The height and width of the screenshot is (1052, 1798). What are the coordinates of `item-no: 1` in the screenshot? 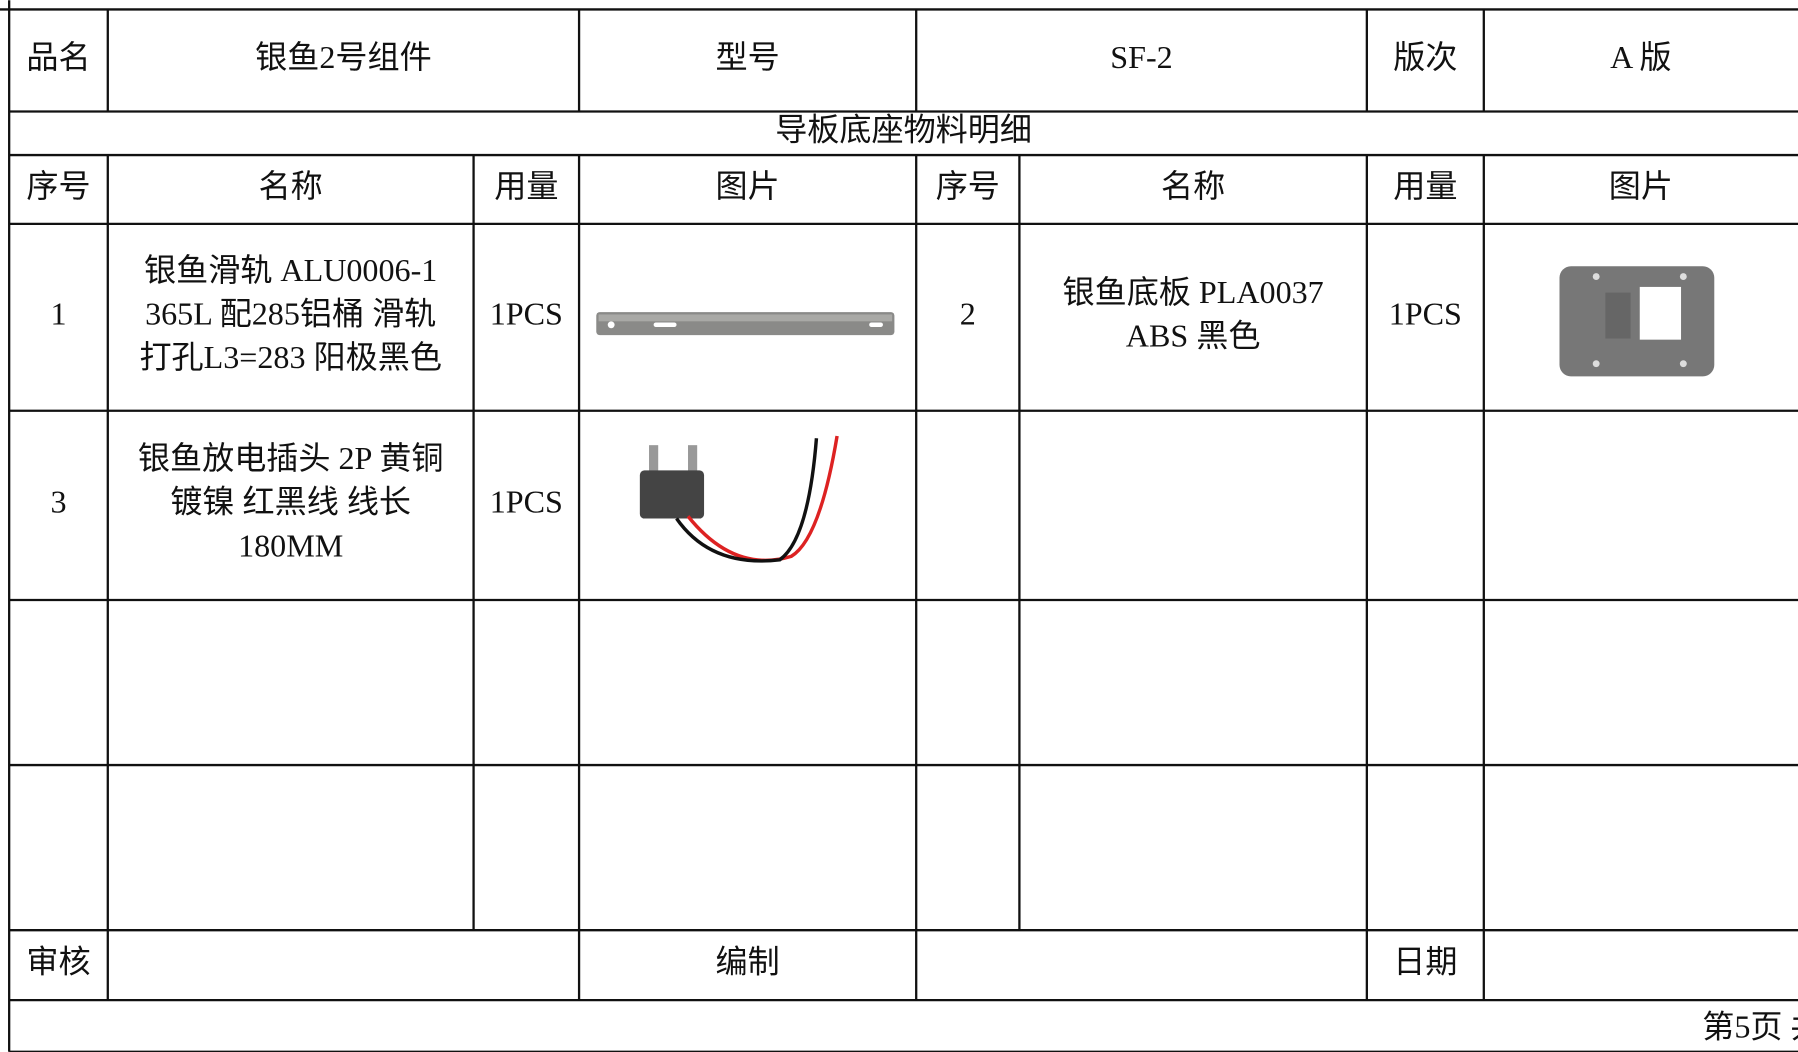 It's located at (58, 314).